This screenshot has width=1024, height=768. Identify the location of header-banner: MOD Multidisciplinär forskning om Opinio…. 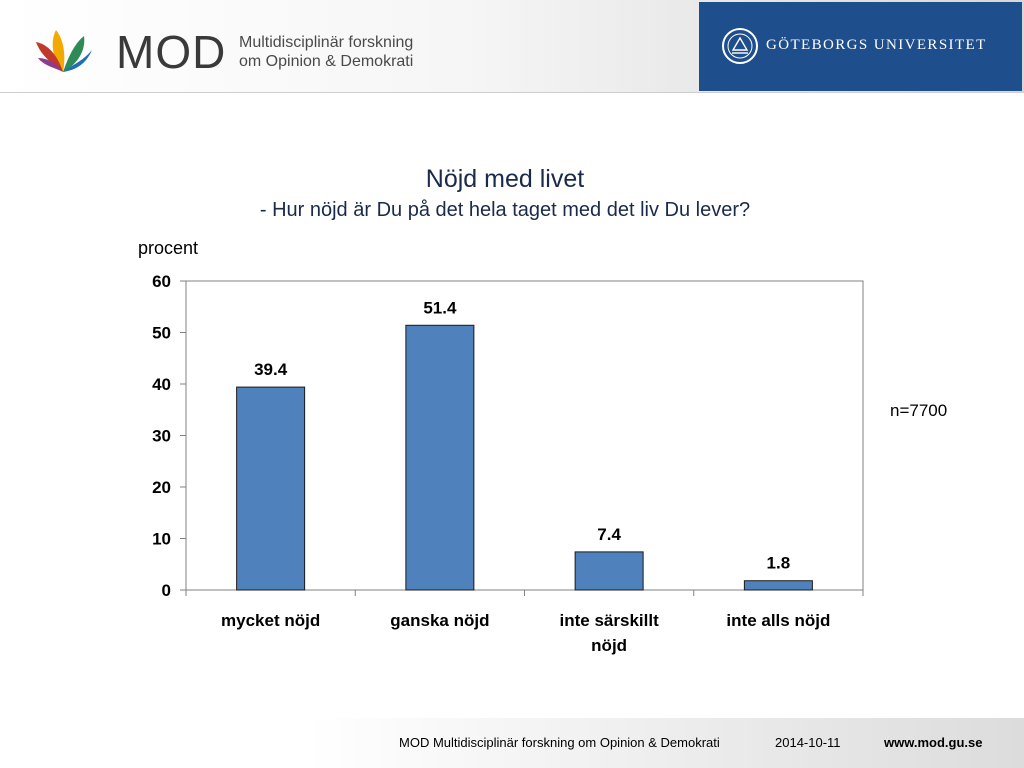
(512, 46).